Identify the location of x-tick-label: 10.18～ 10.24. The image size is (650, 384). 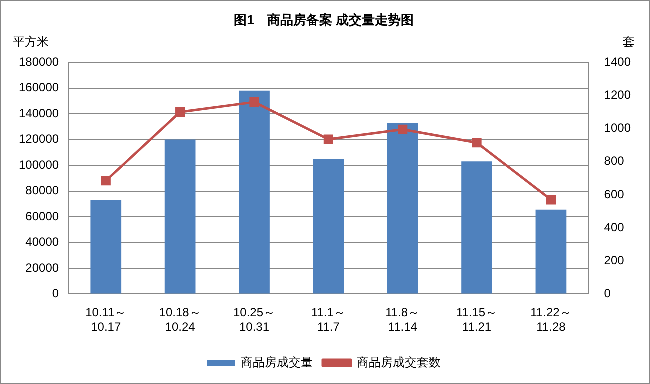
(180, 320).